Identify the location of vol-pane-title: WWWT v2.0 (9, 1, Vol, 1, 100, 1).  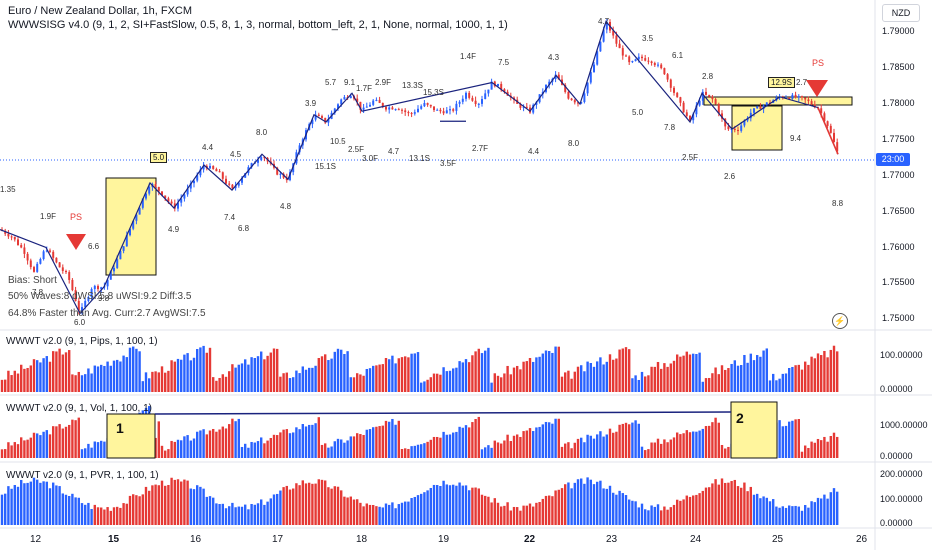
(79, 408).